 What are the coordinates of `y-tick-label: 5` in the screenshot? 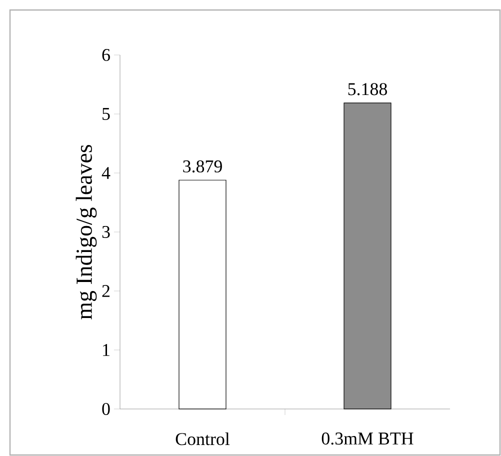 It's located at (106, 114).